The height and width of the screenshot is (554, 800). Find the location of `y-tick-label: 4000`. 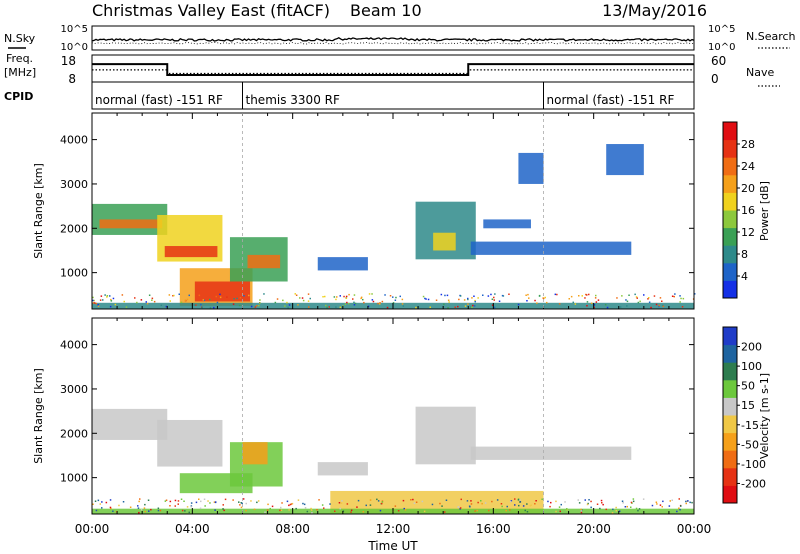

y-tick-label: 4000 is located at coordinates (74, 140).